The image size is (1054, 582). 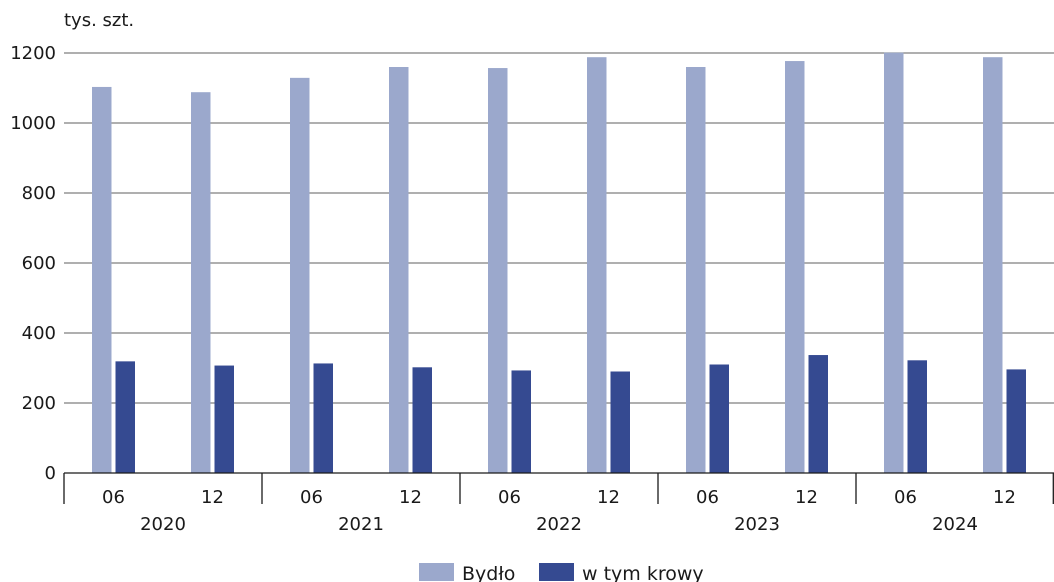 What do you see at coordinates (436, 572) in the screenshot?
I see `legend-swatch-bydlo` at bounding box center [436, 572].